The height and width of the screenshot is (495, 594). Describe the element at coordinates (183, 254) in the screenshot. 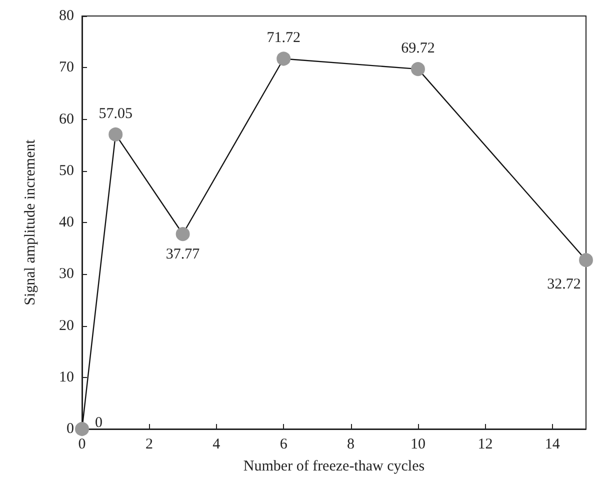

I see `data-label: 37.77` at that location.